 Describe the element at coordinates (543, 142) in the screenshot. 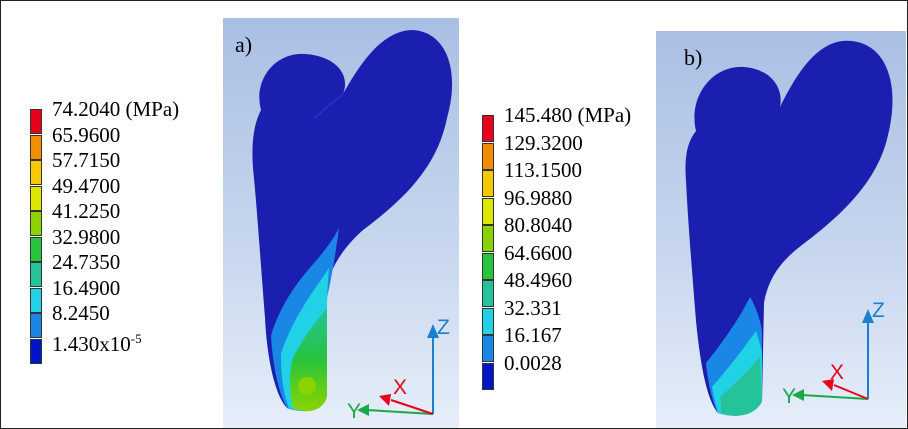

I see `legend-b-value: 129.3200` at that location.